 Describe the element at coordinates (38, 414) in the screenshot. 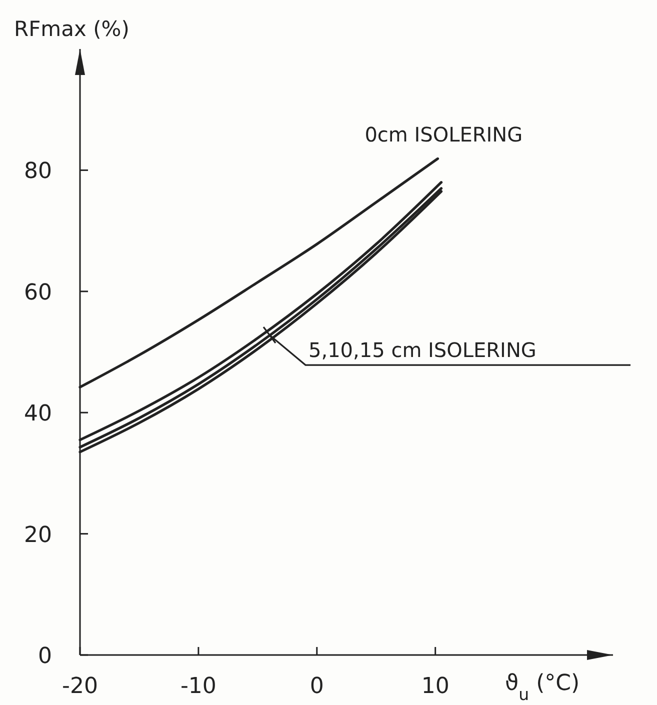

I see `y-tick-label: 40` at that location.